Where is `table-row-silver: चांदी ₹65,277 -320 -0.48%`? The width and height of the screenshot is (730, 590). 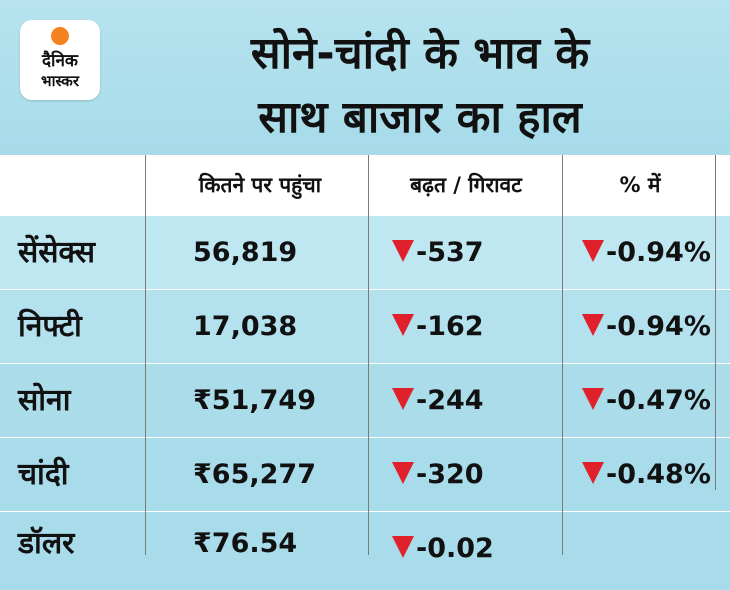 table-row-silver: चांदी ₹65,277 -320 -0.48% is located at coordinates (365, 474).